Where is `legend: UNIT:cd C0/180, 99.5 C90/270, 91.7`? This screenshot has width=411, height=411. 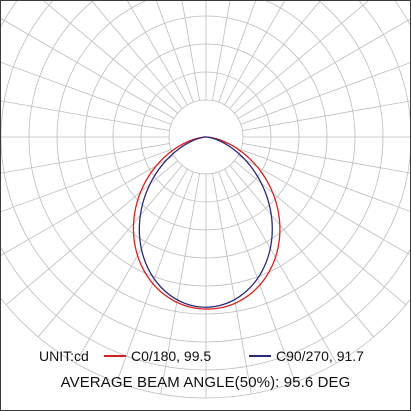
legend: UNIT:cd C0/180, 99.5 C90/270, 91.7 is located at coordinates (205, 356).